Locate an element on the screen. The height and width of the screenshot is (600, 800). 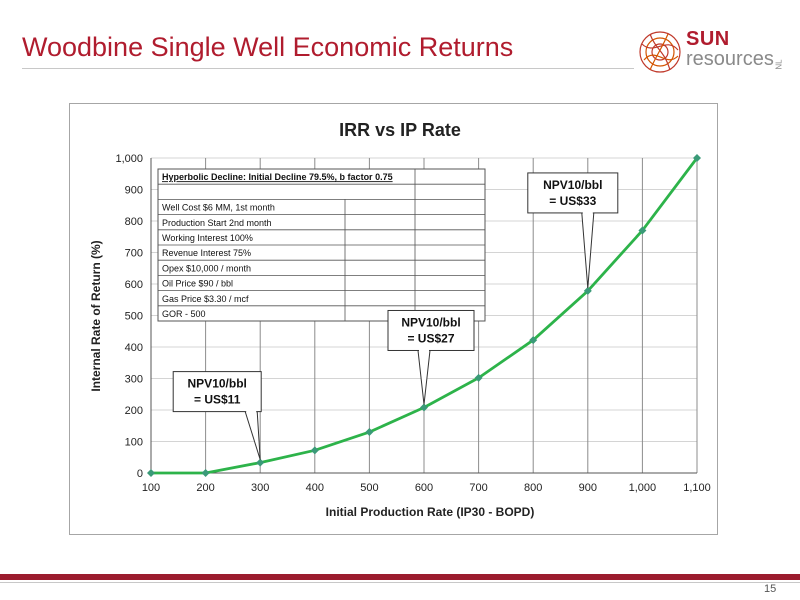
sun-emblem-icon is located at coordinates (660, 52).